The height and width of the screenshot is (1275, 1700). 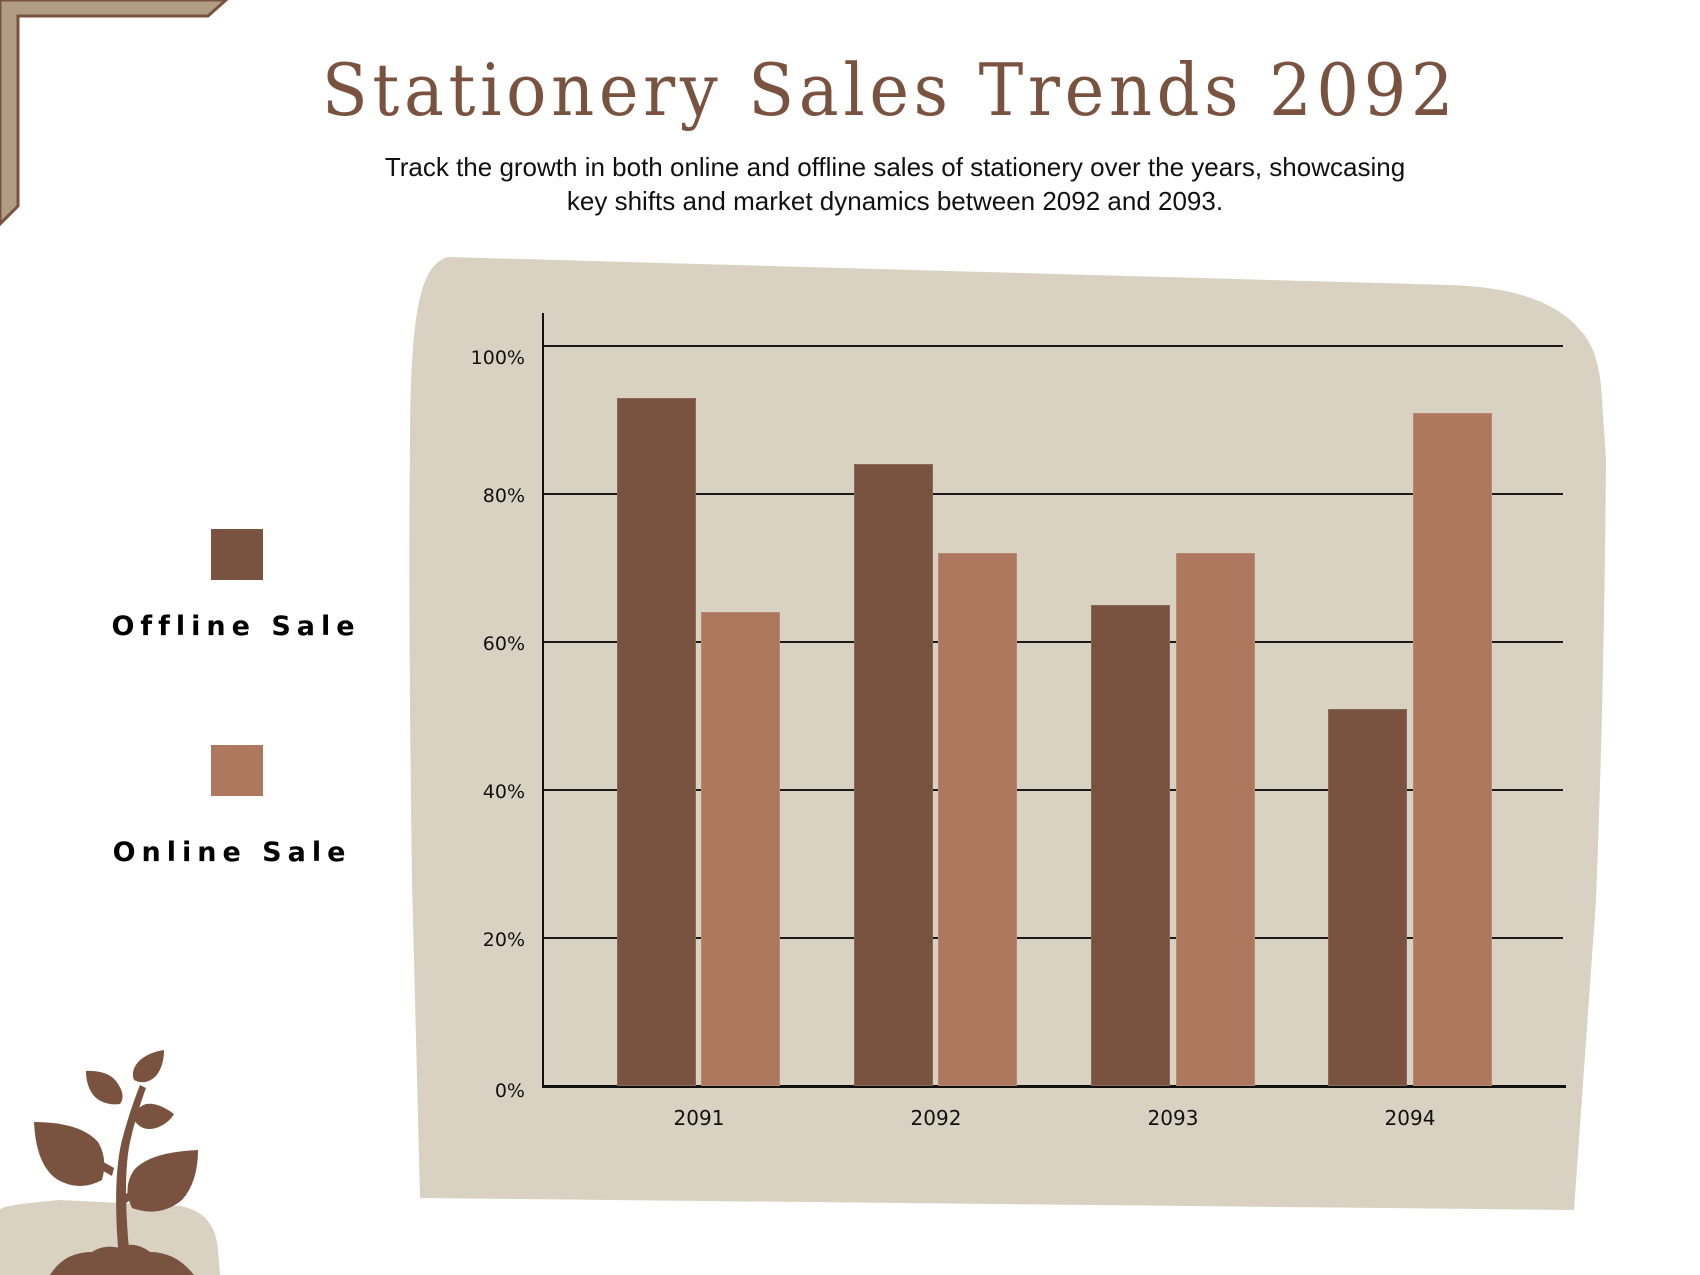 What do you see at coordinates (1054, 1086) in the screenshot?
I see `x-axis-line` at bounding box center [1054, 1086].